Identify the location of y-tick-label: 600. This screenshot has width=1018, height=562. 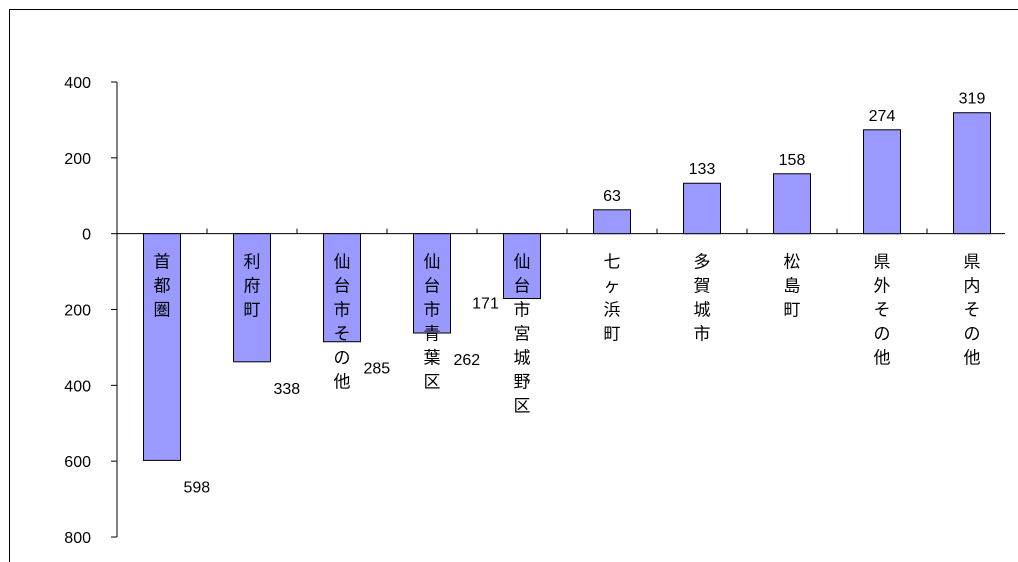
(77, 462).